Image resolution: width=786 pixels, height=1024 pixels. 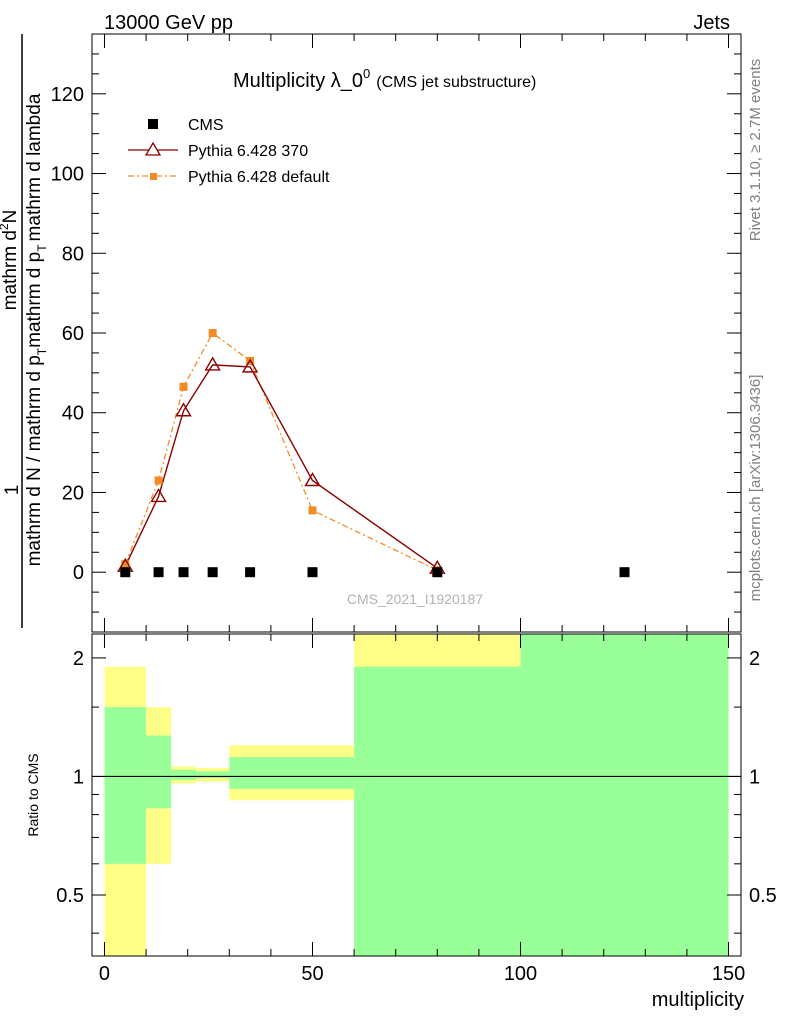 What do you see at coordinates (42, 248) in the screenshot?
I see `y-label-main-tail-sub: T` at bounding box center [42, 248].